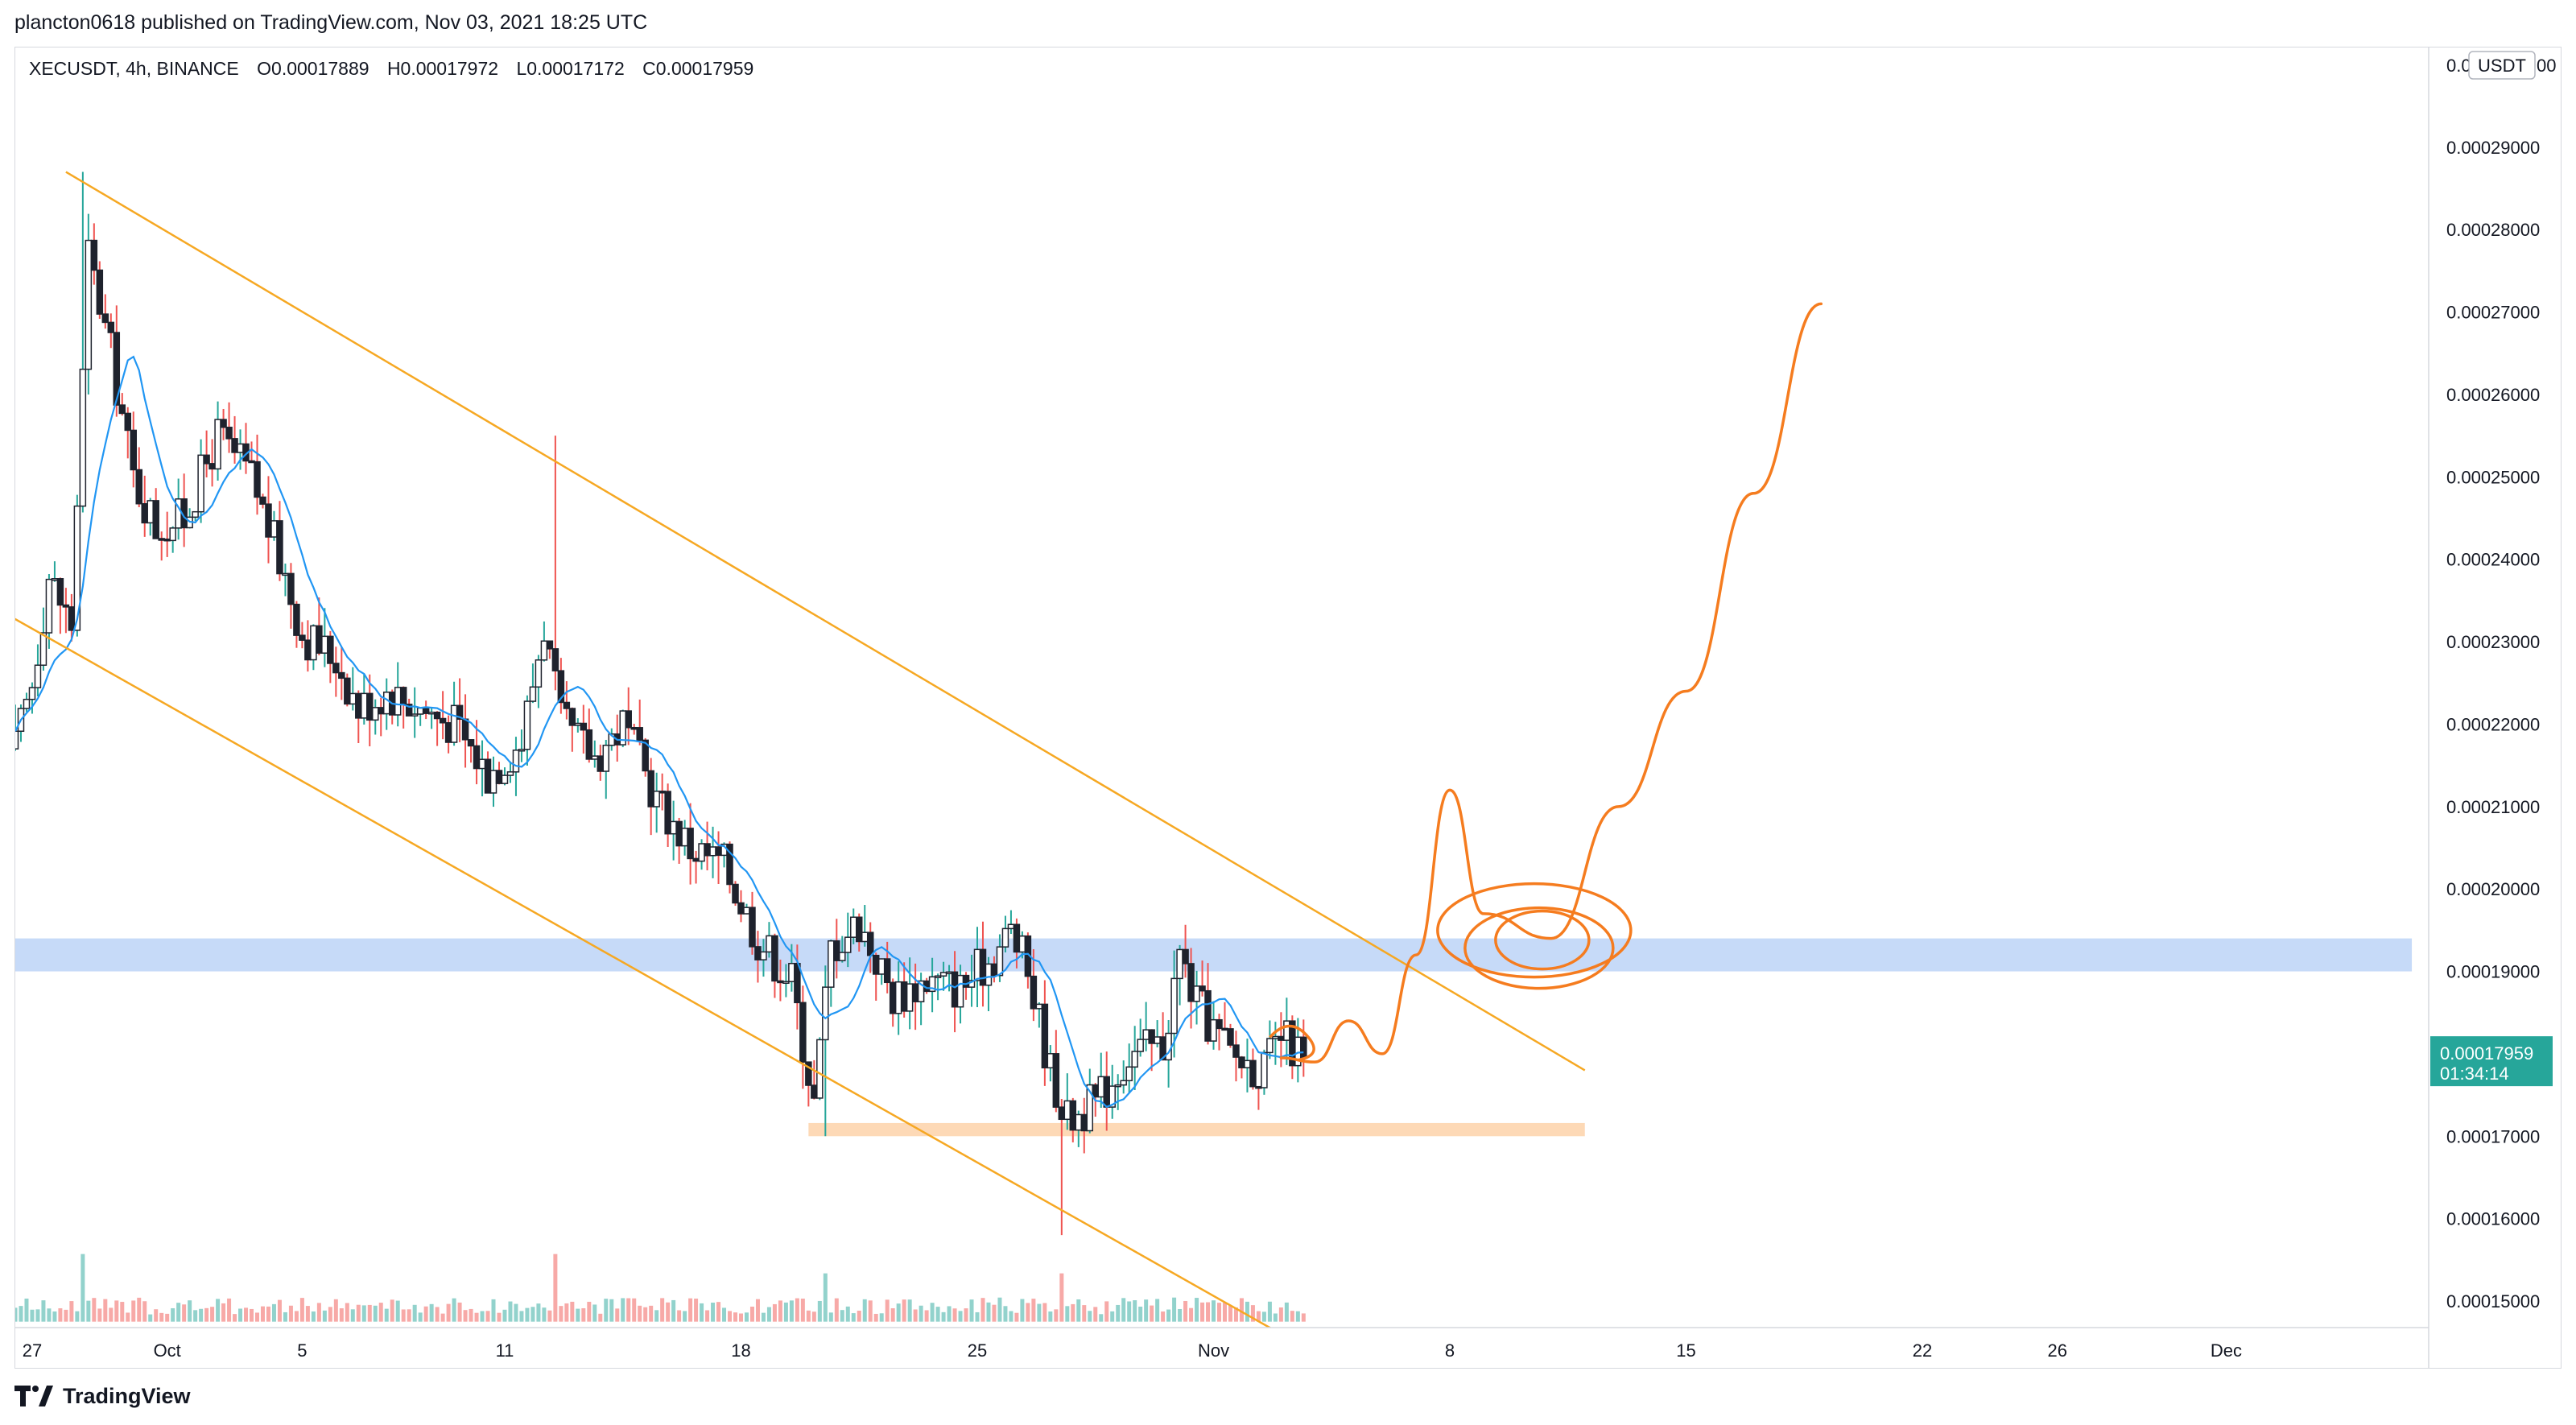 This screenshot has width=2576, height=1425. What do you see at coordinates (1292, 1043) in the screenshot?
I see `projection-squiggle` at bounding box center [1292, 1043].